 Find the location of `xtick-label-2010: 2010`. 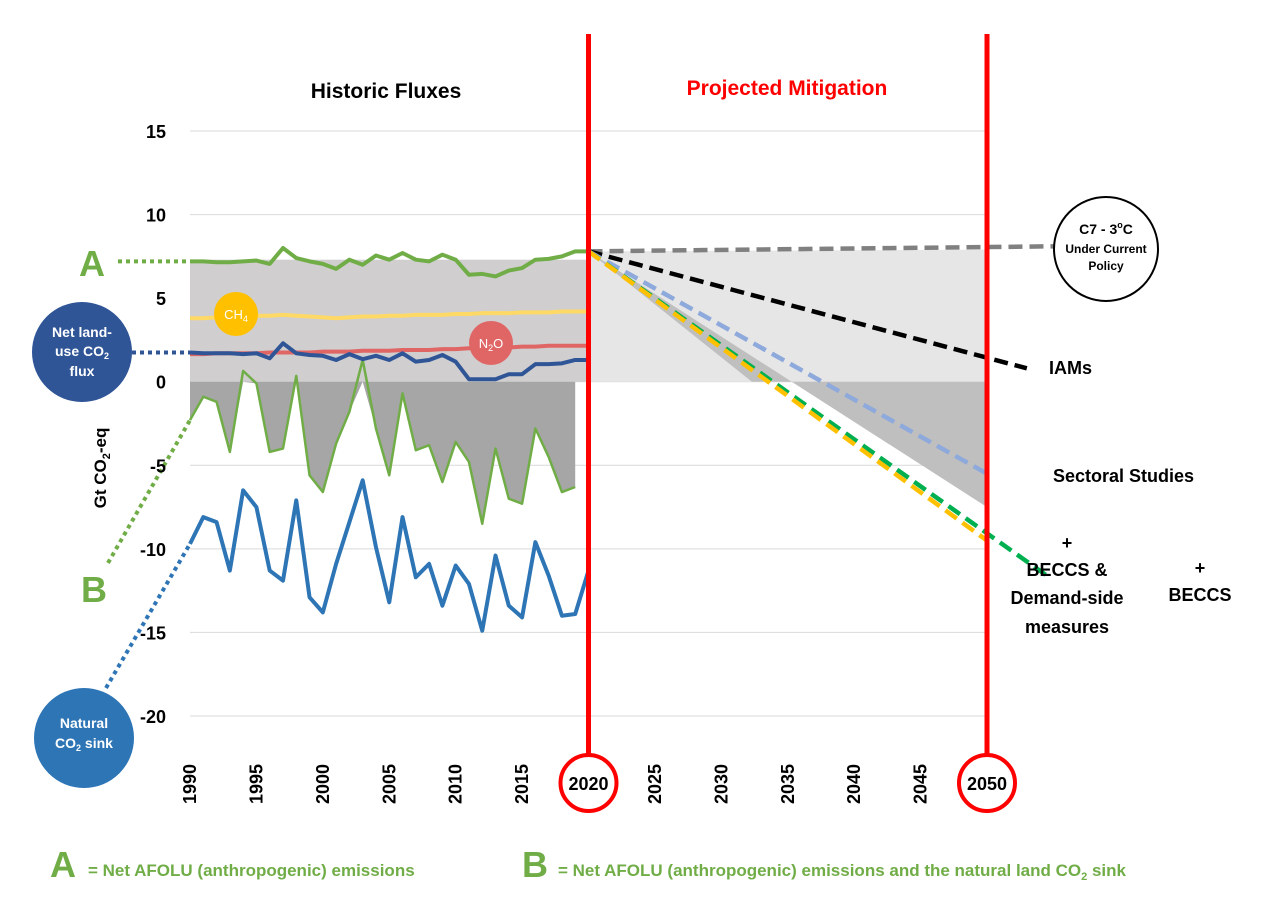

xtick-label-2010: 2010 is located at coordinates (456, 784).